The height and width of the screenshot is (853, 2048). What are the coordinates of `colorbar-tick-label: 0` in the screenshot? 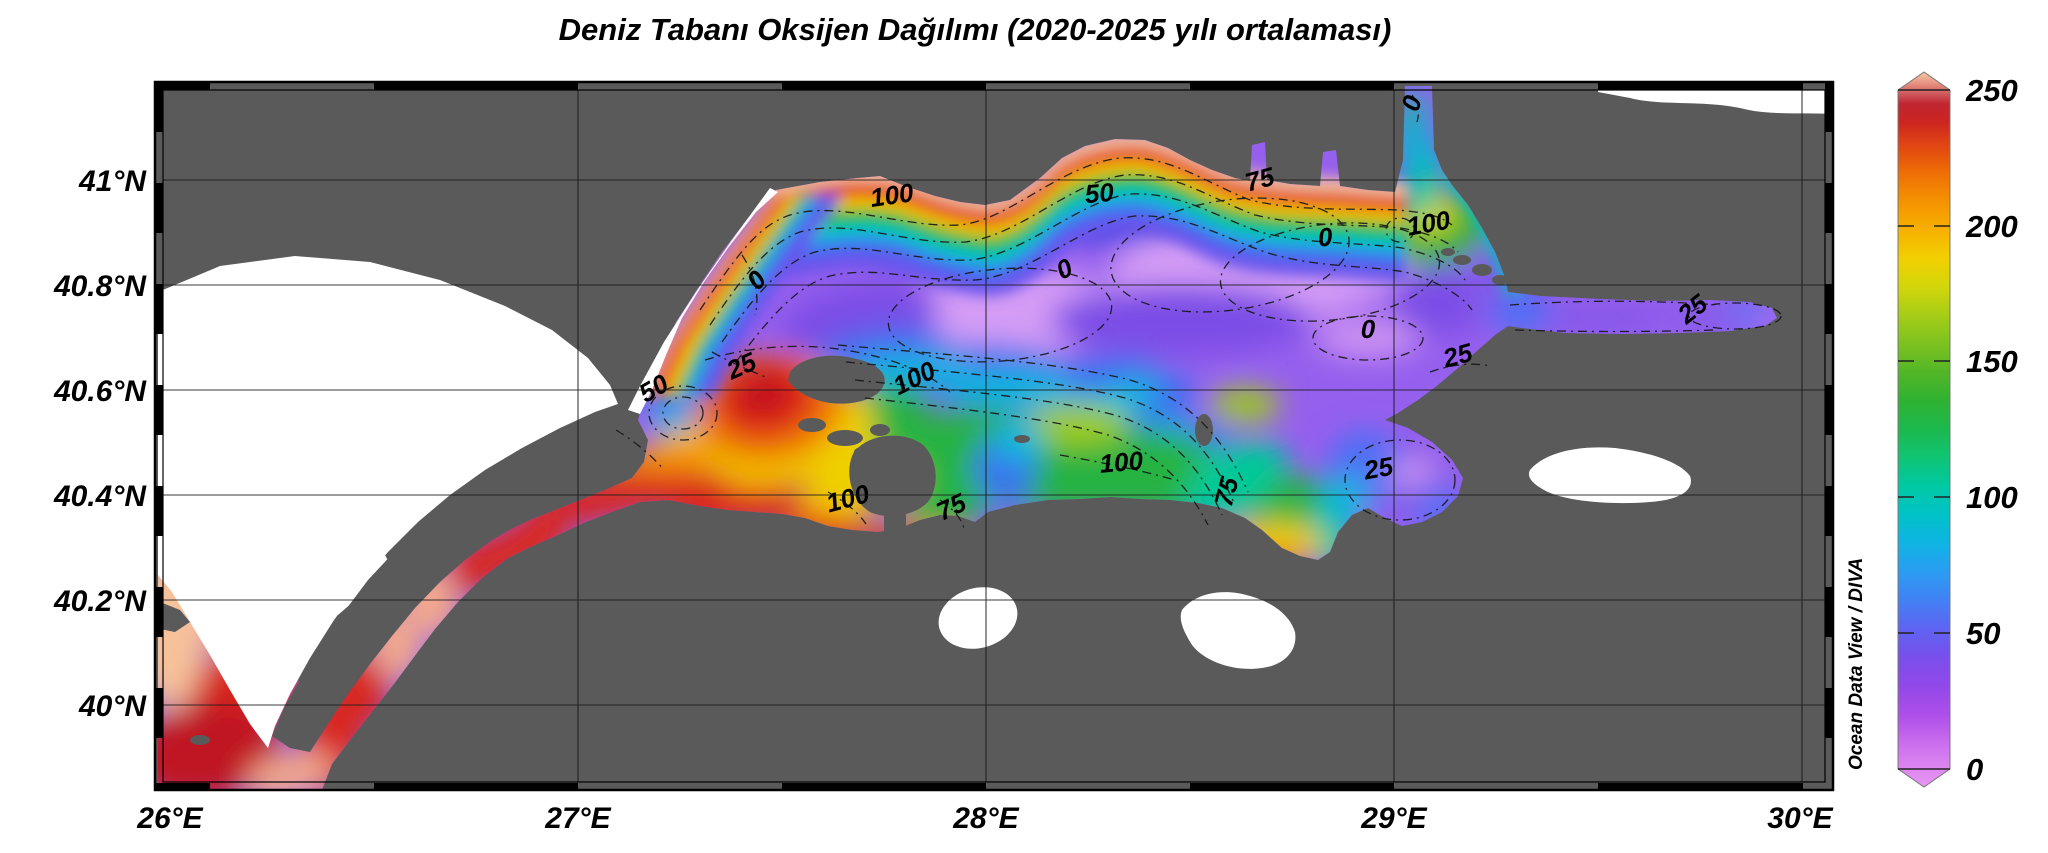 It's located at (1974, 769).